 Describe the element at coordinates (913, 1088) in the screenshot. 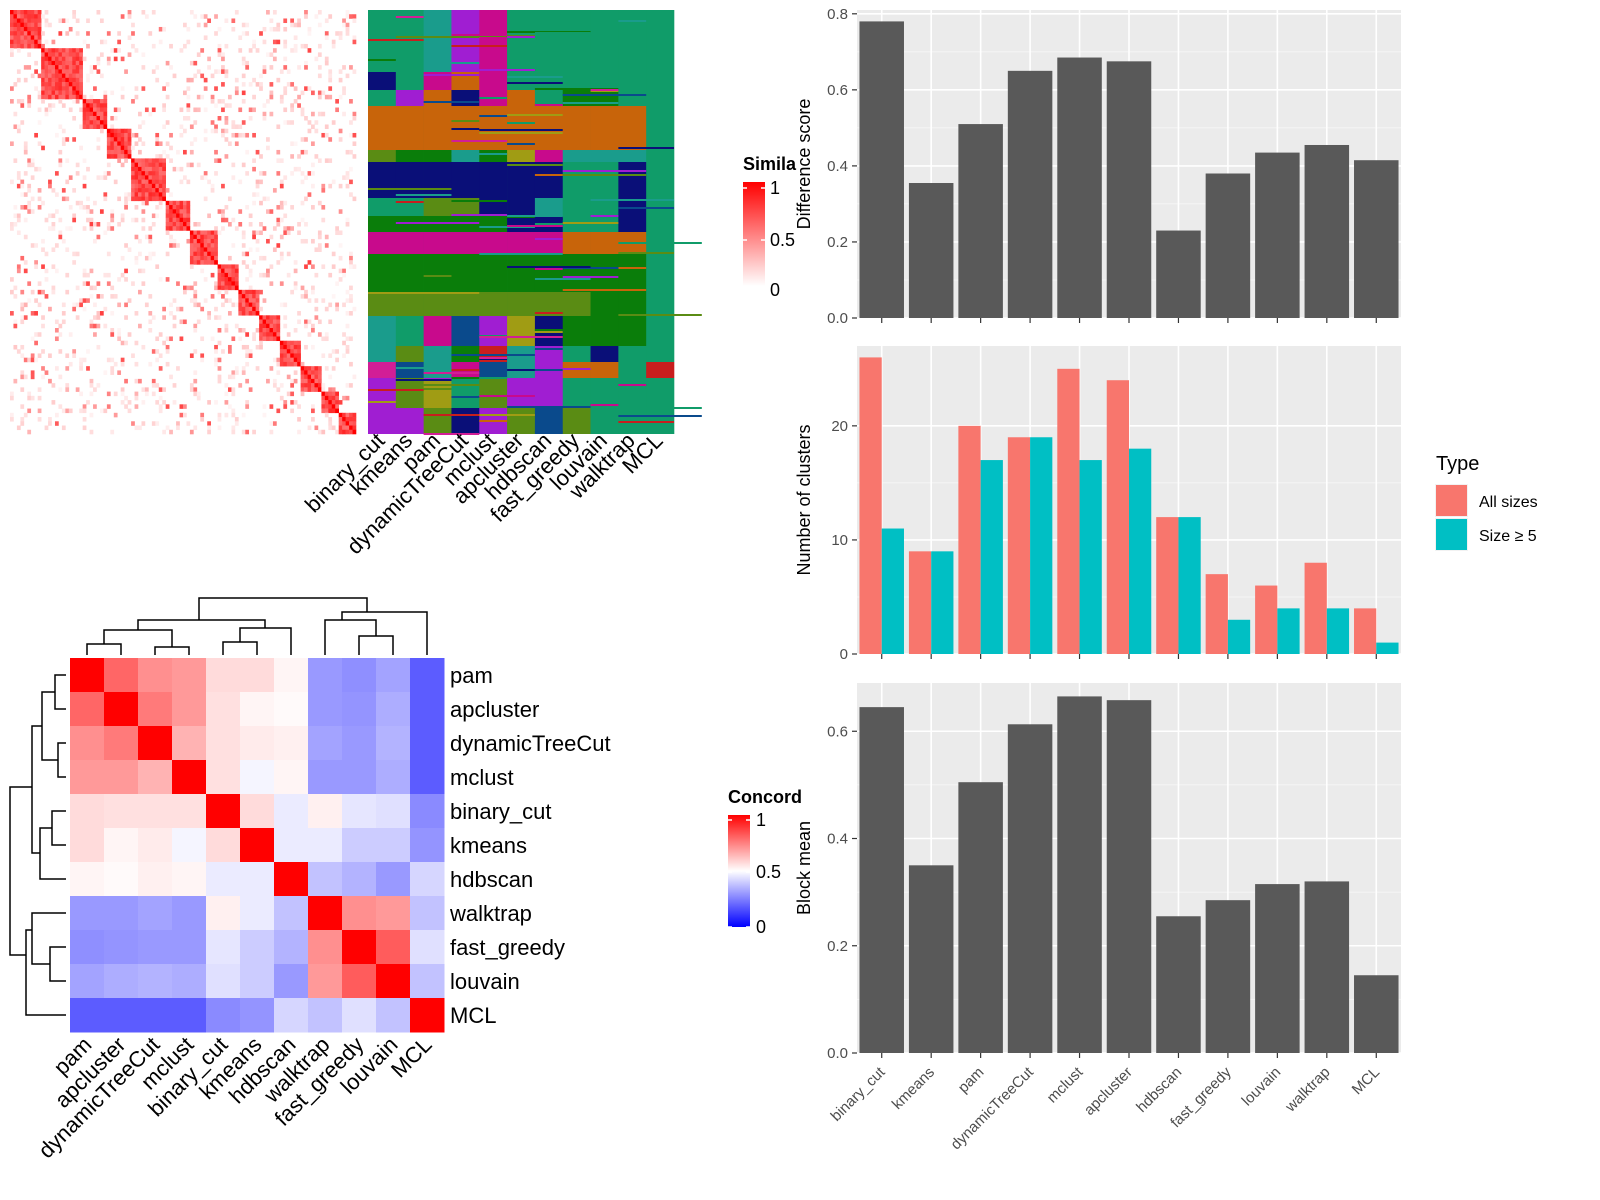

I see `blockmean-x-tick-label: kmeans` at that location.